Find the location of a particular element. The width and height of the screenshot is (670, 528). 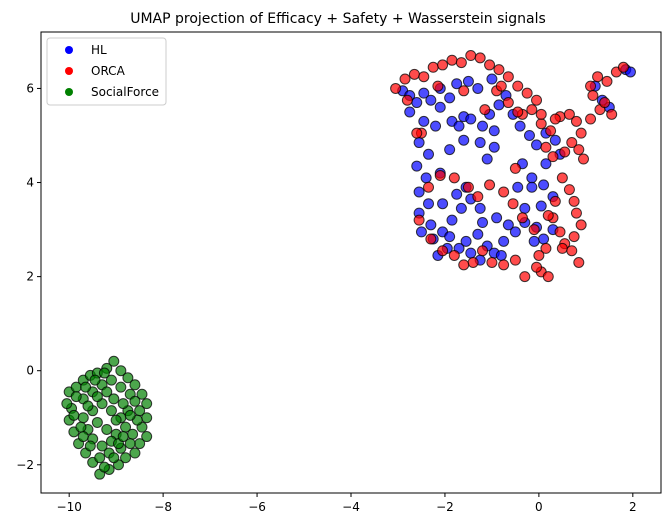

x-tick-label: 0 is located at coordinates (539, 507).